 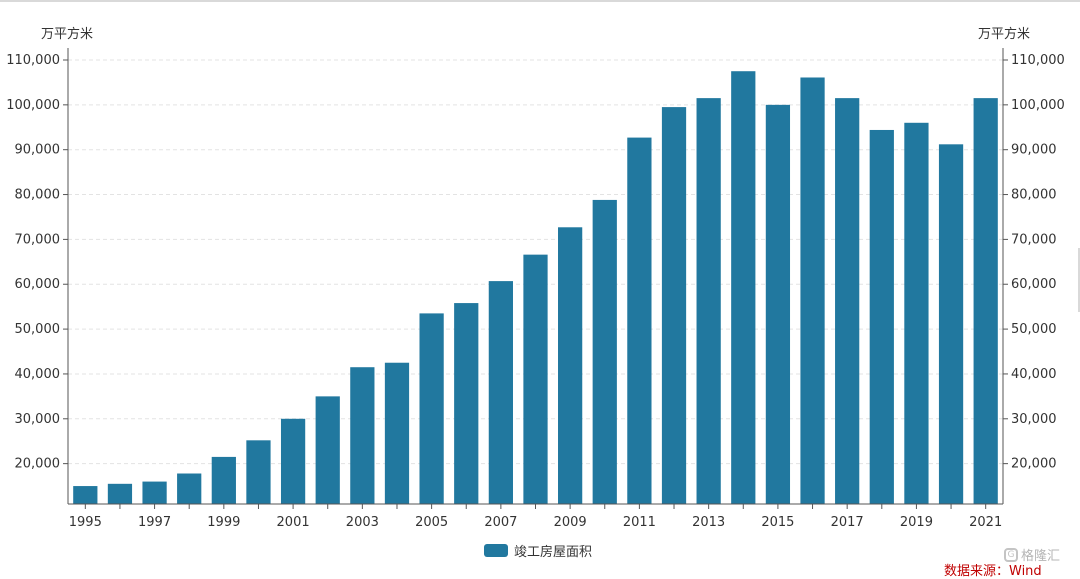 I want to click on bar-2005, so click(x=431, y=408).